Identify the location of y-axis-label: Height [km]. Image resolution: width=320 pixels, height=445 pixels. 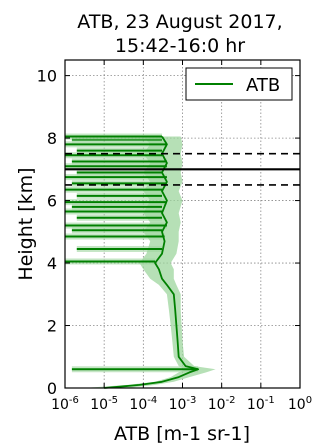
(26, 223).